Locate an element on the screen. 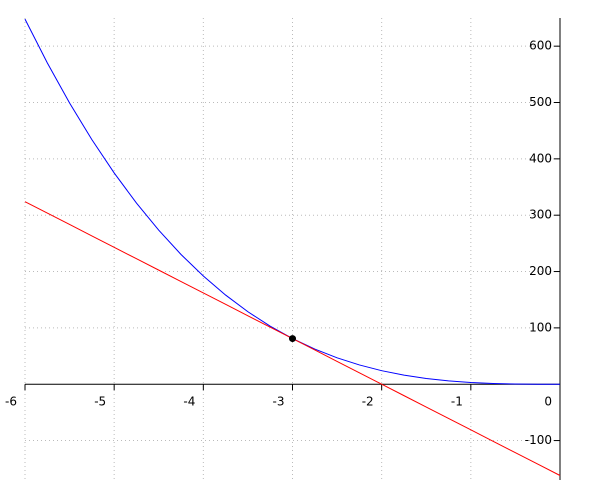 The height and width of the screenshot is (500, 600). x-tick-label: -3 is located at coordinates (279, 402).